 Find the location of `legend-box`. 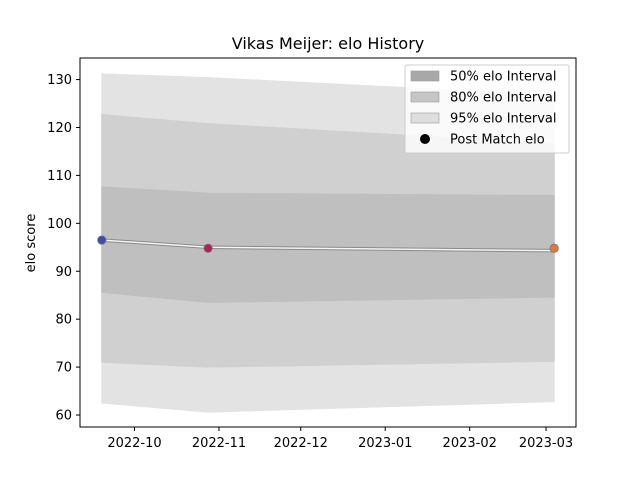

legend-box is located at coordinates (487, 109).